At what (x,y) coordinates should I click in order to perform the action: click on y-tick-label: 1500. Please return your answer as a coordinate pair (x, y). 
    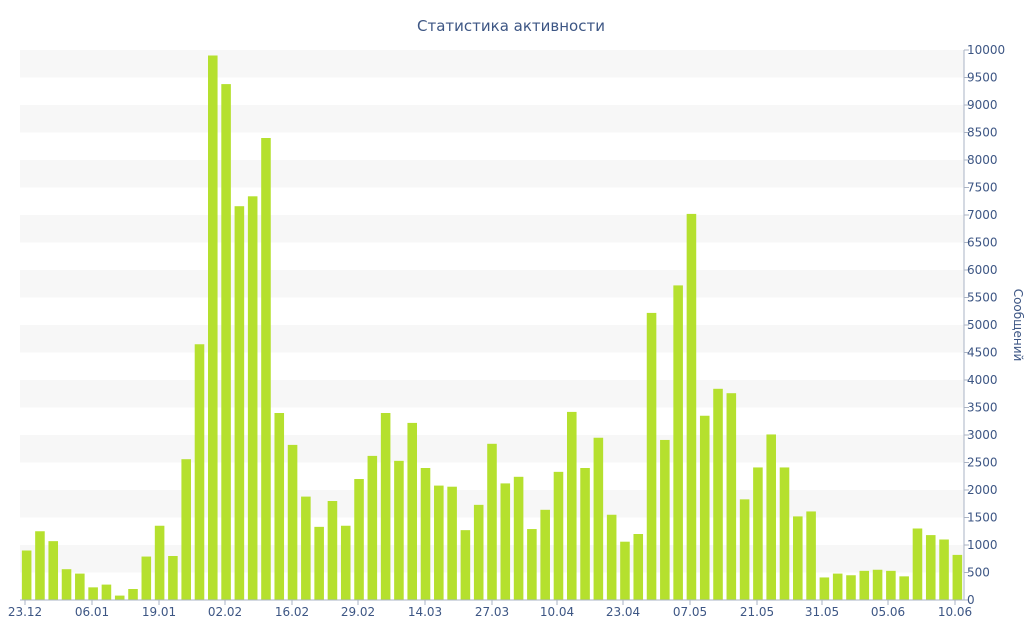
    Looking at the image, I should click on (982, 518).